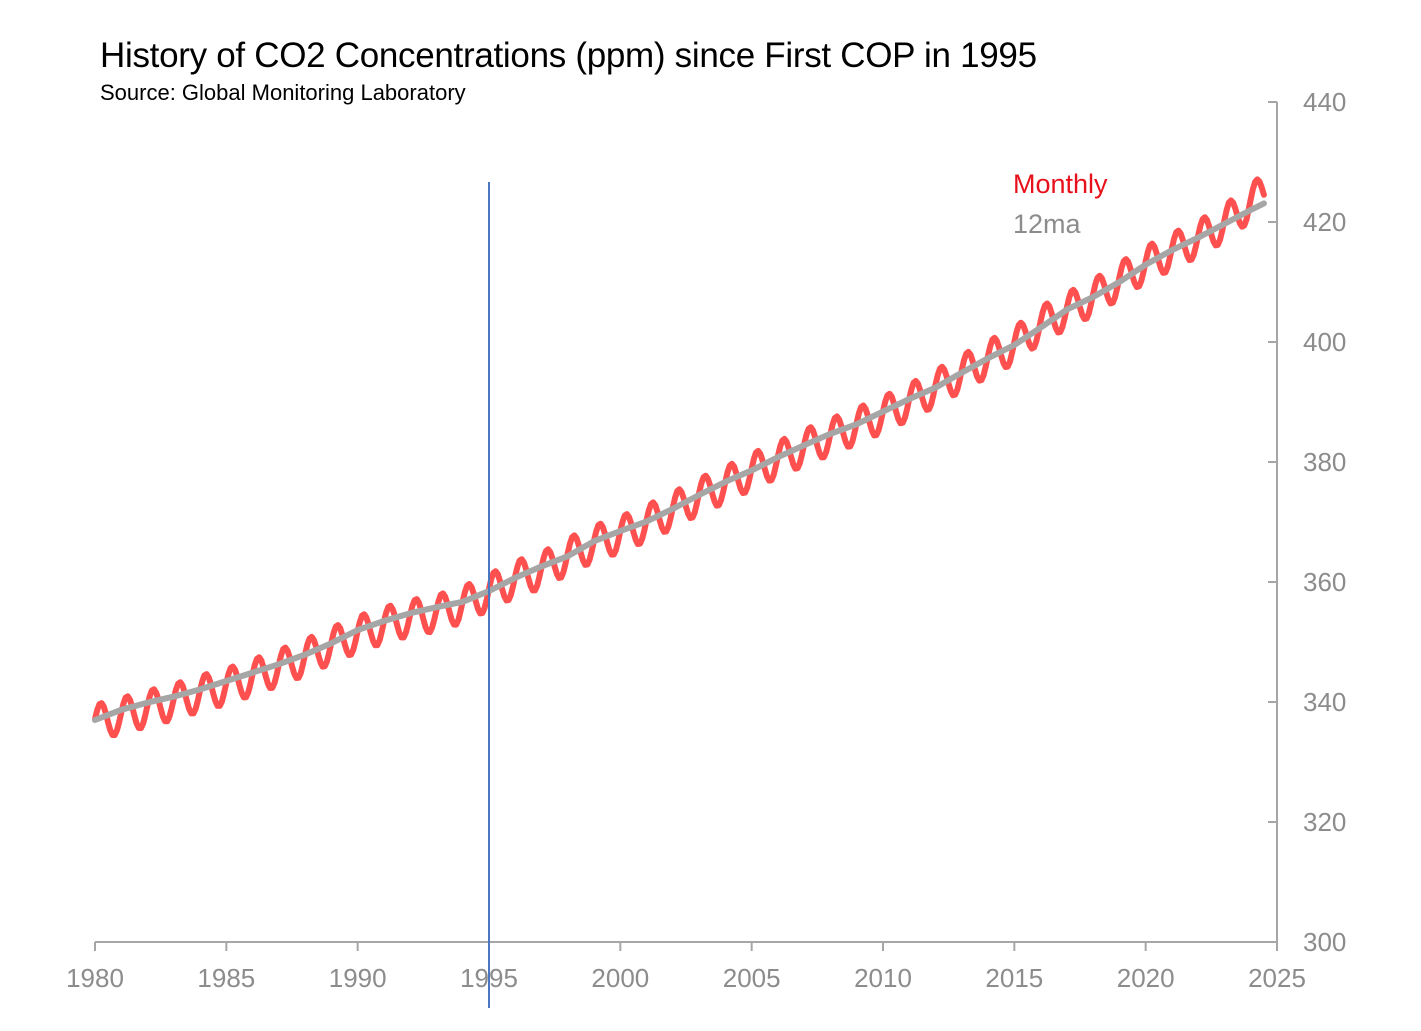 This screenshot has height=1031, width=1421. What do you see at coordinates (1324, 942) in the screenshot?
I see `y-tick-label: 300` at bounding box center [1324, 942].